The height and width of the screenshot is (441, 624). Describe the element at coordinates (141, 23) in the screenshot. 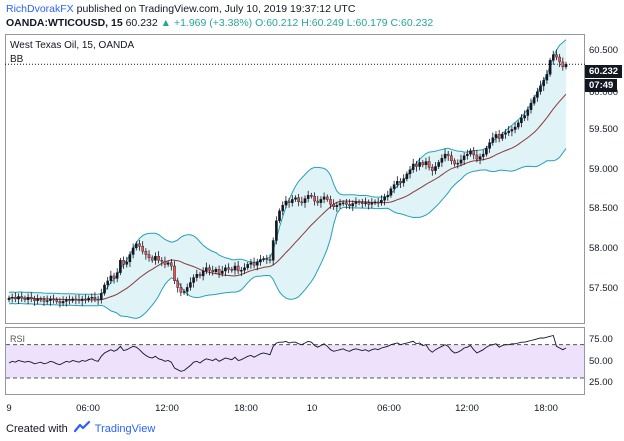

I see `last-price: 60.232` at that location.